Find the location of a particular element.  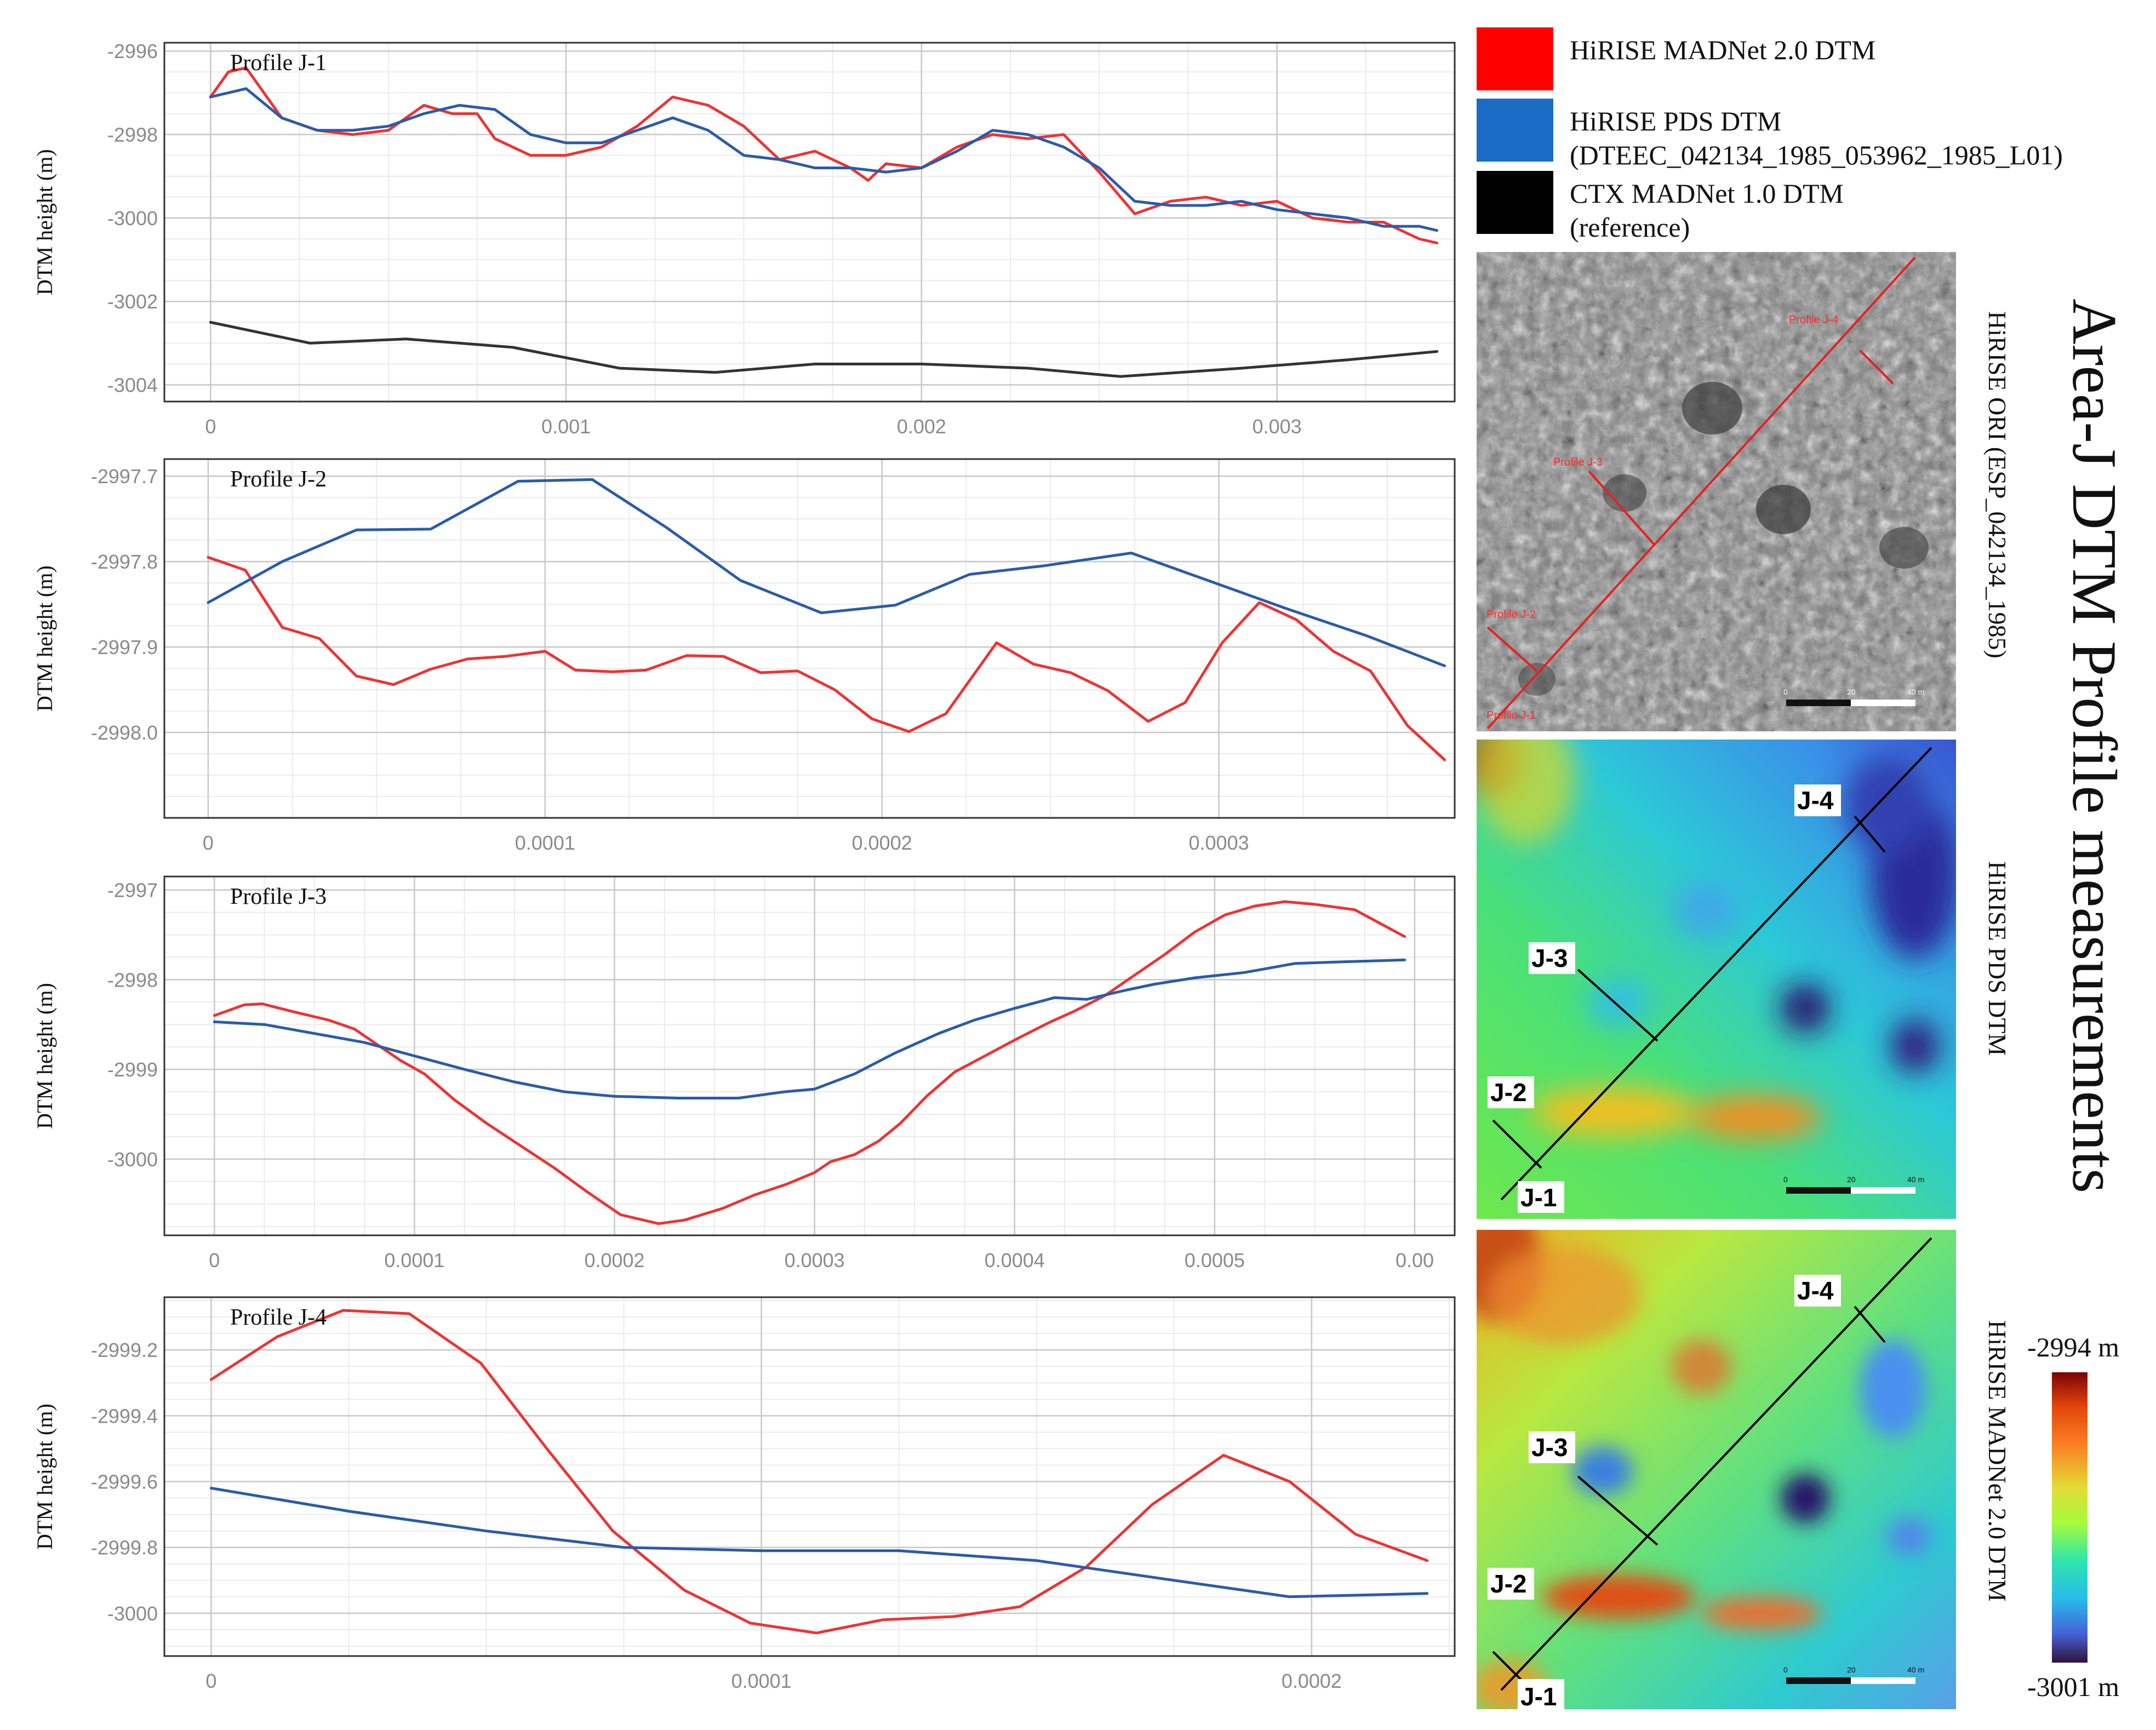

pds-marker-j3: J-3 is located at coordinates (1549, 958).